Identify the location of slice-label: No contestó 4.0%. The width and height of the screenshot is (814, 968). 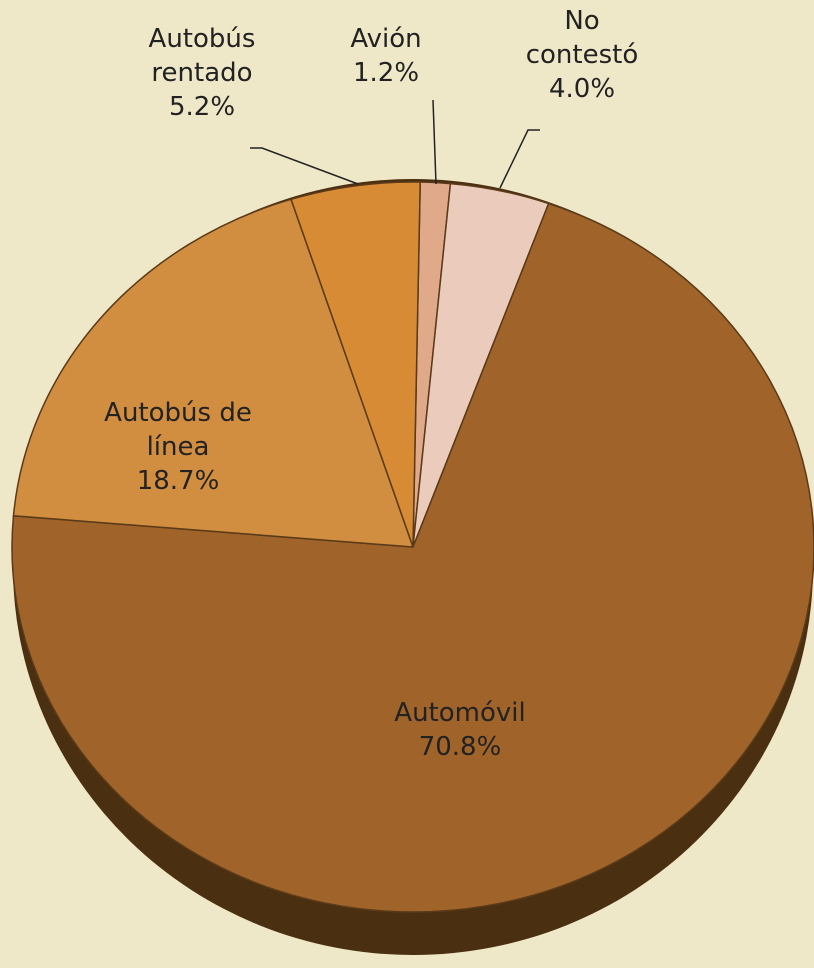
(582, 55).